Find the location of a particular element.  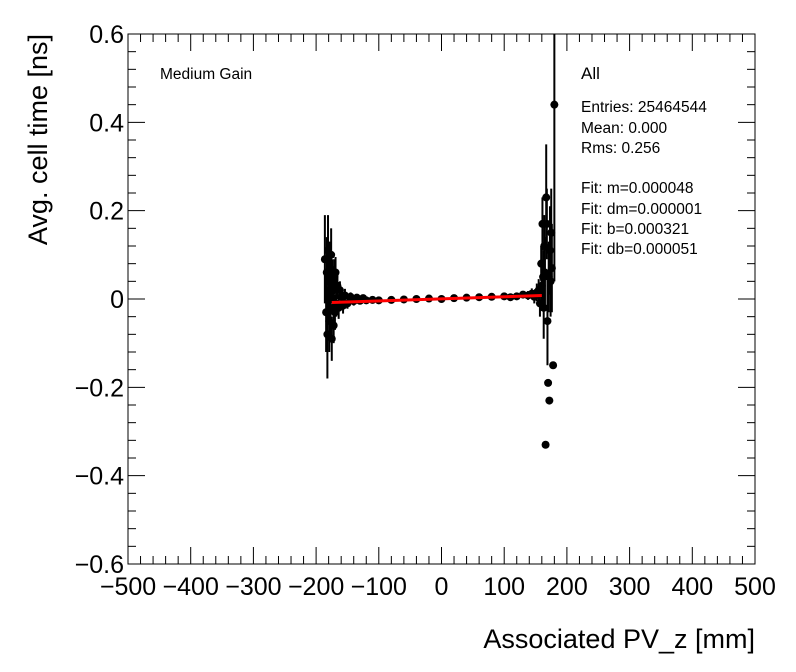

x-tick-label: −300 is located at coordinates (253, 587).